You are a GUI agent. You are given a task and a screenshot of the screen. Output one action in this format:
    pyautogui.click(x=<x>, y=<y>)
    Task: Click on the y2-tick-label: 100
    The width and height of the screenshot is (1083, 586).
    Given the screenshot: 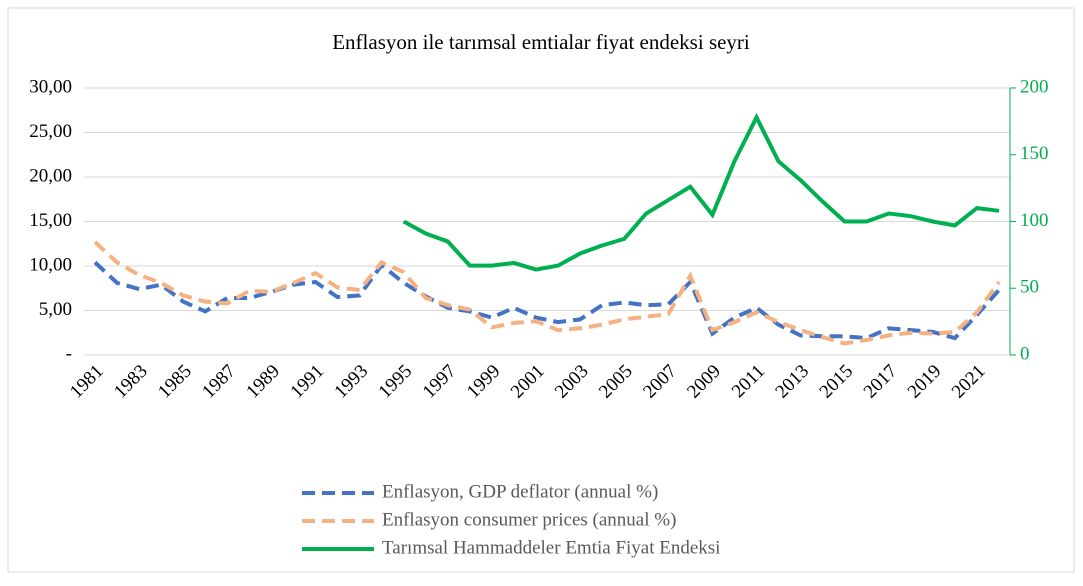 What is the action you would take?
    pyautogui.click(x=1034, y=220)
    